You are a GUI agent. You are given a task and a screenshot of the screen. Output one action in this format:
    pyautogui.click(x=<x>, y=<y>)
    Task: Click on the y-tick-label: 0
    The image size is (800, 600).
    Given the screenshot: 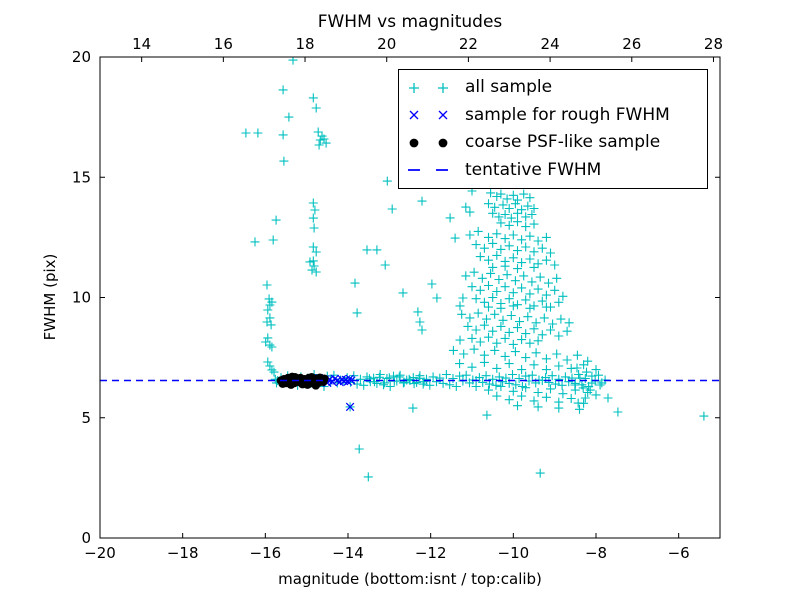 What is the action you would take?
    pyautogui.click(x=86, y=538)
    